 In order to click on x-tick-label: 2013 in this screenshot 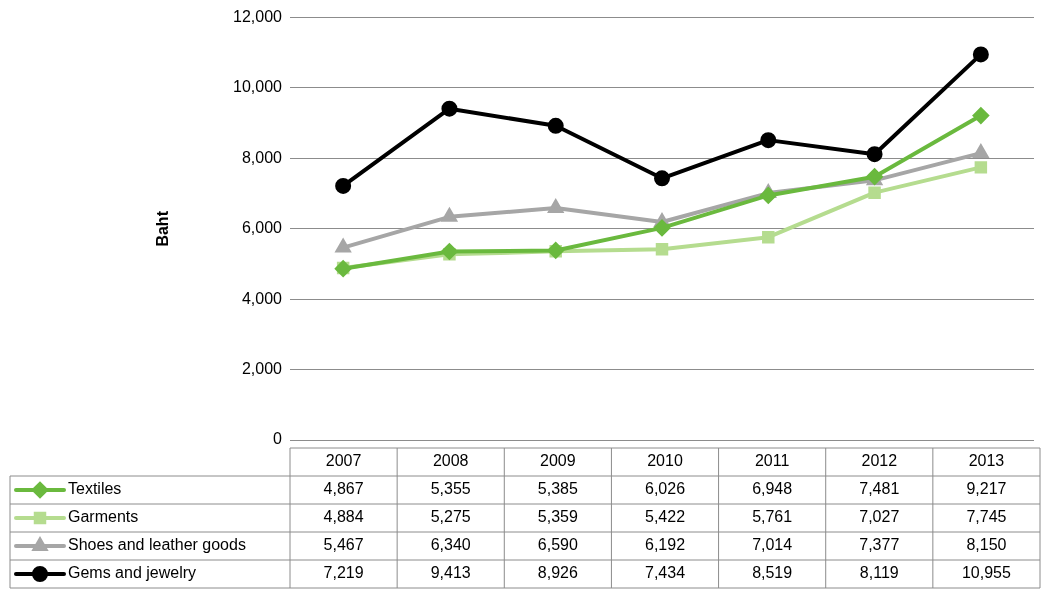, I will do `click(986, 461)`.